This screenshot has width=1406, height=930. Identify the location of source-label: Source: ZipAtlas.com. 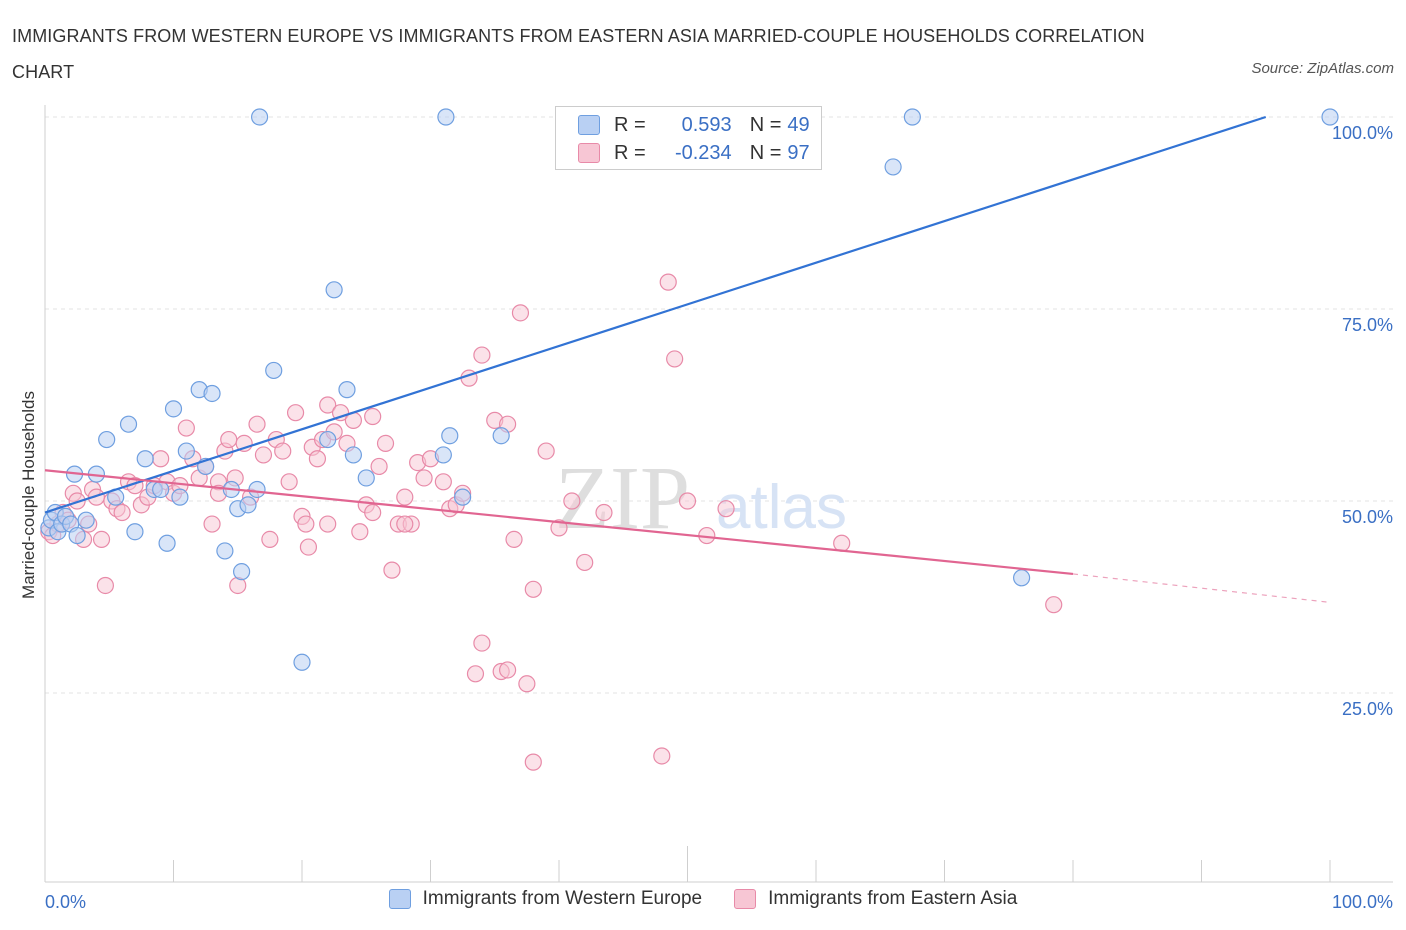
(1322, 68).